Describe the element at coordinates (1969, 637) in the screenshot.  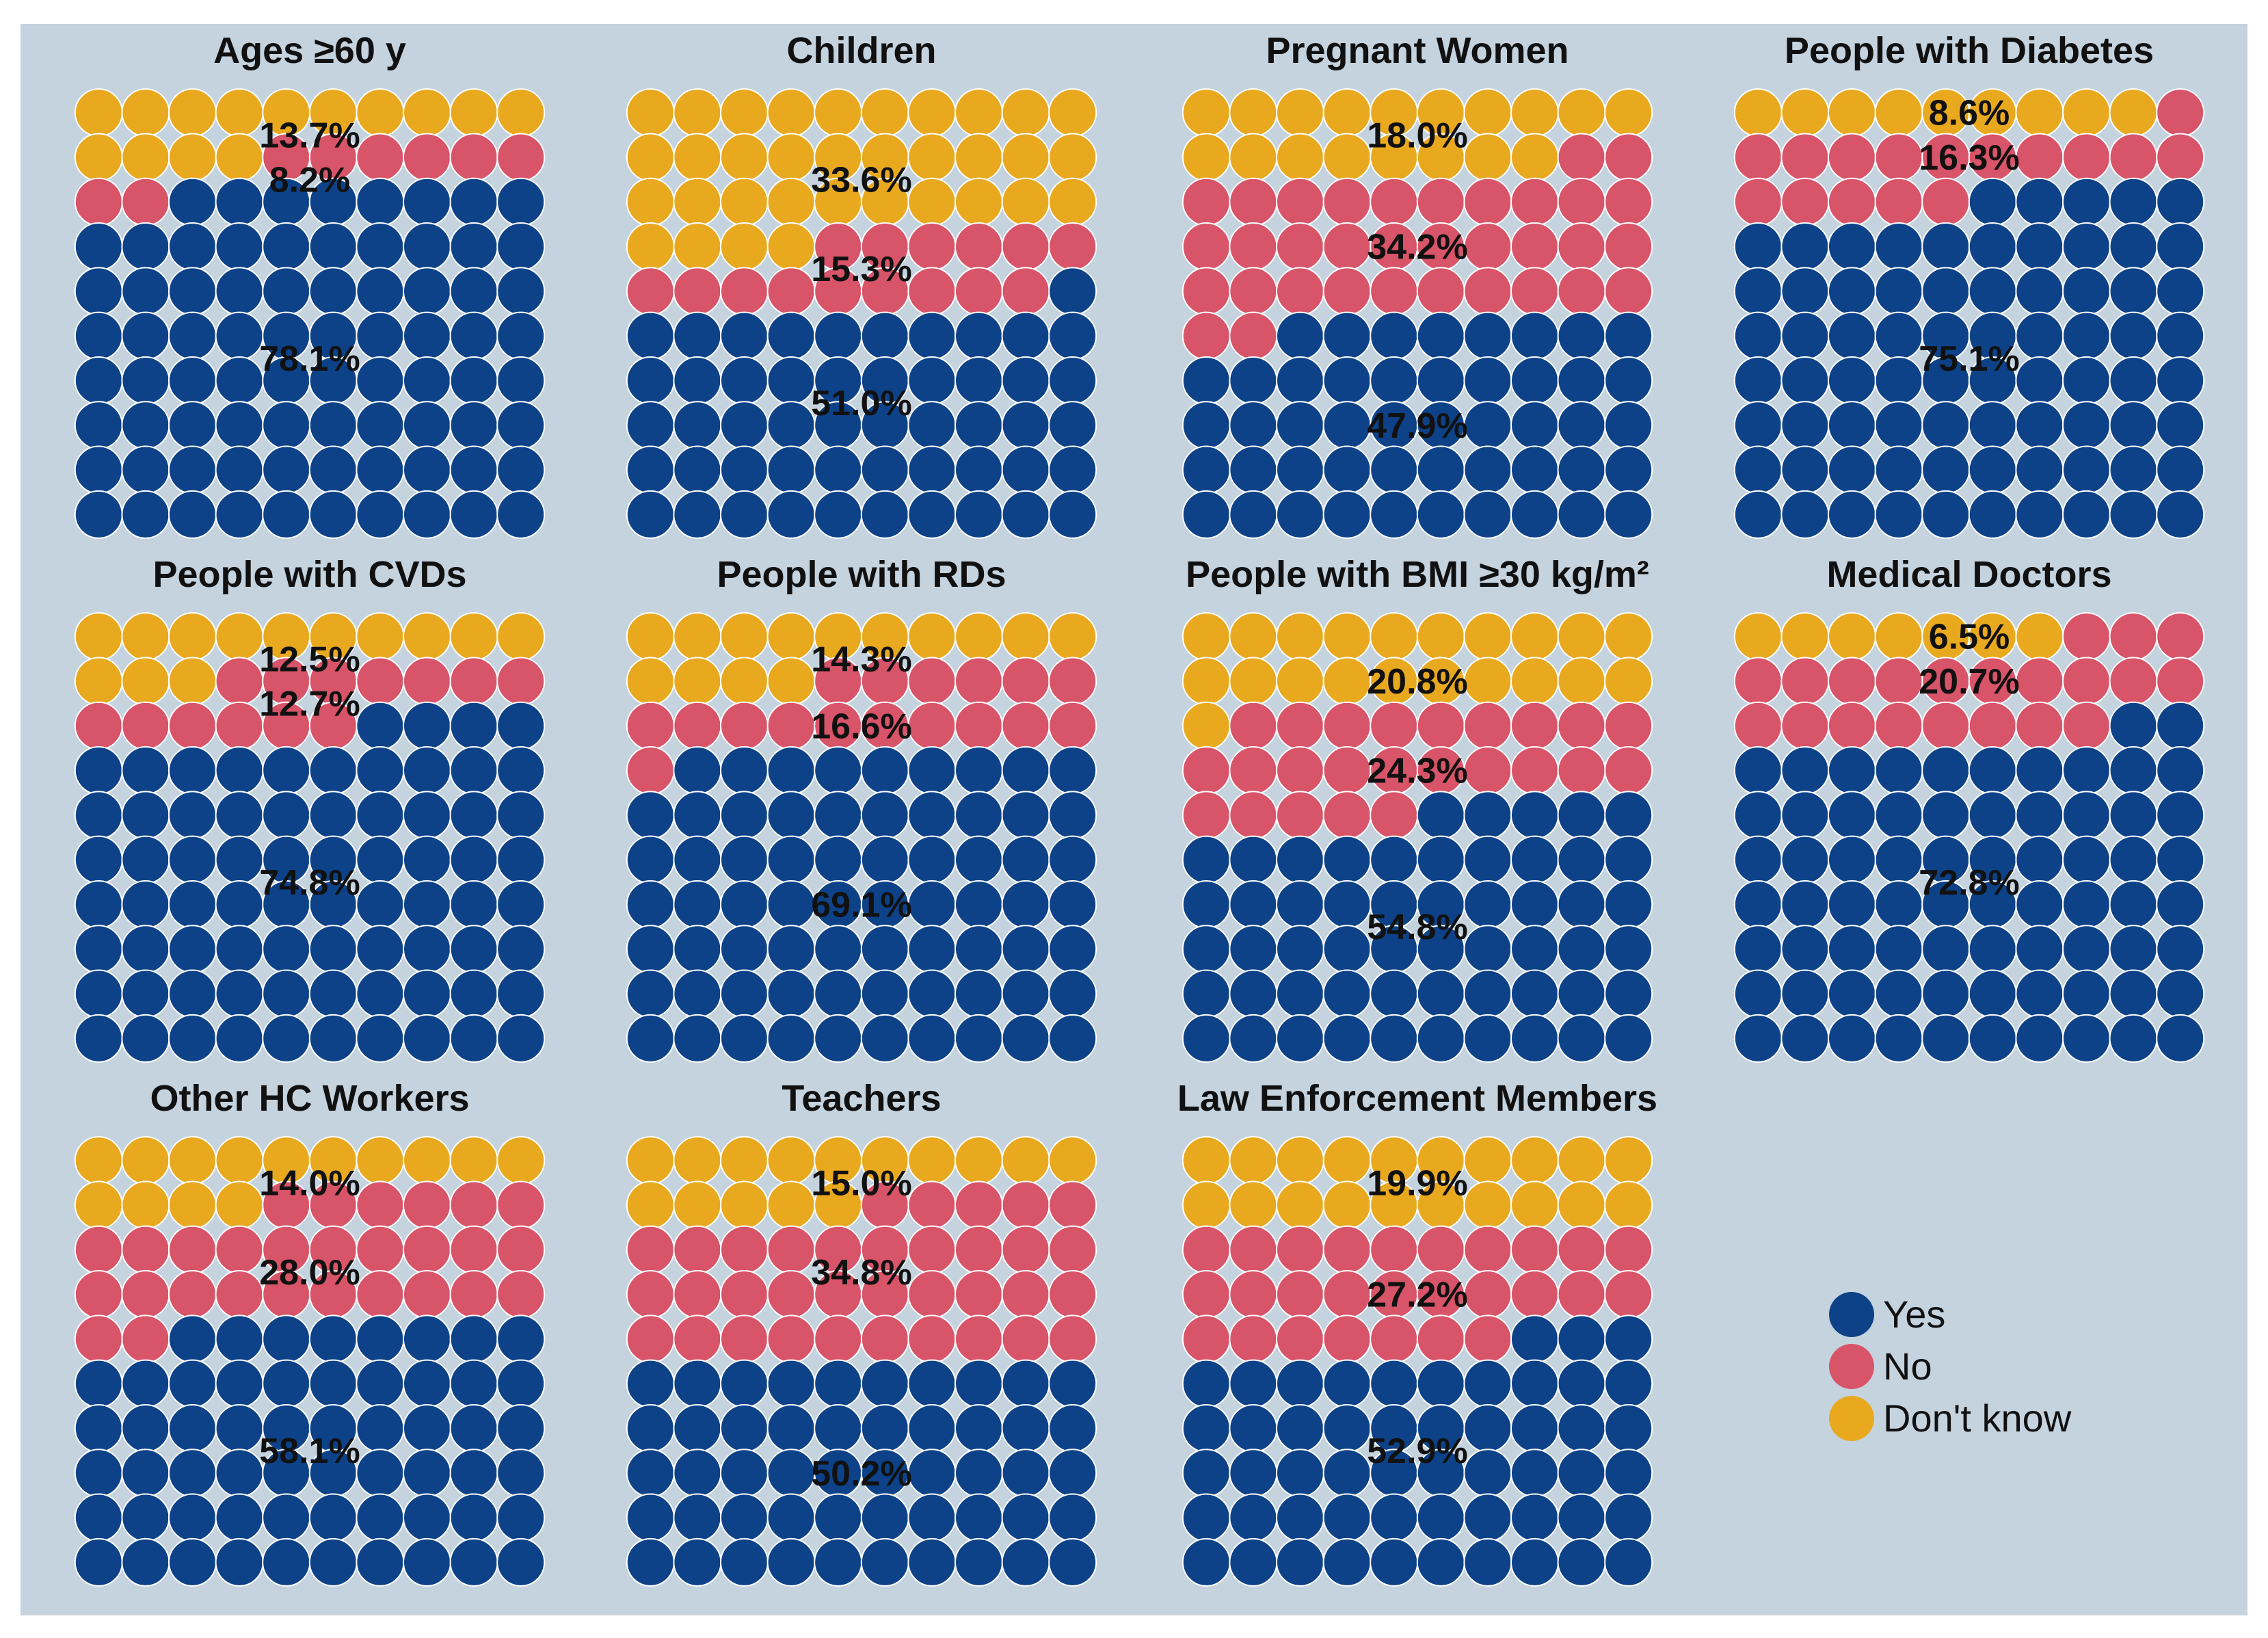
I see `percent-label-dont-know: 6.5%` at that location.